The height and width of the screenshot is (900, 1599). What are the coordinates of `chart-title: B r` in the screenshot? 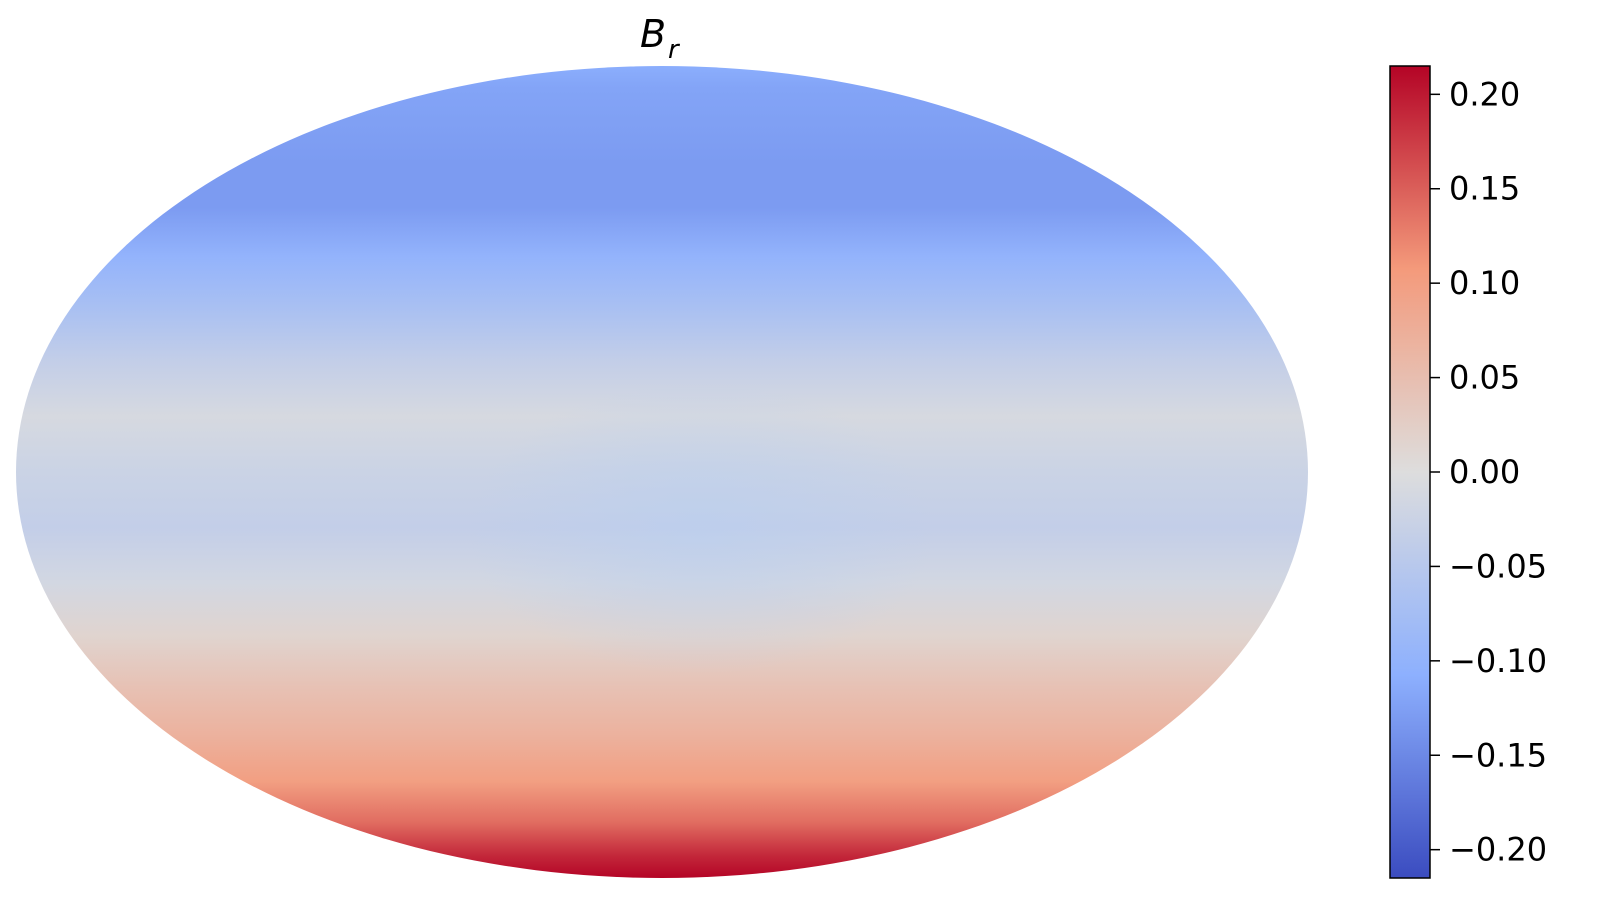 It's located at (660, 38).